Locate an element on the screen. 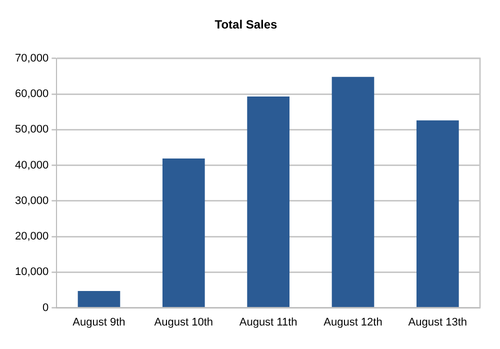  x-tick-label: August 11th is located at coordinates (268, 322).